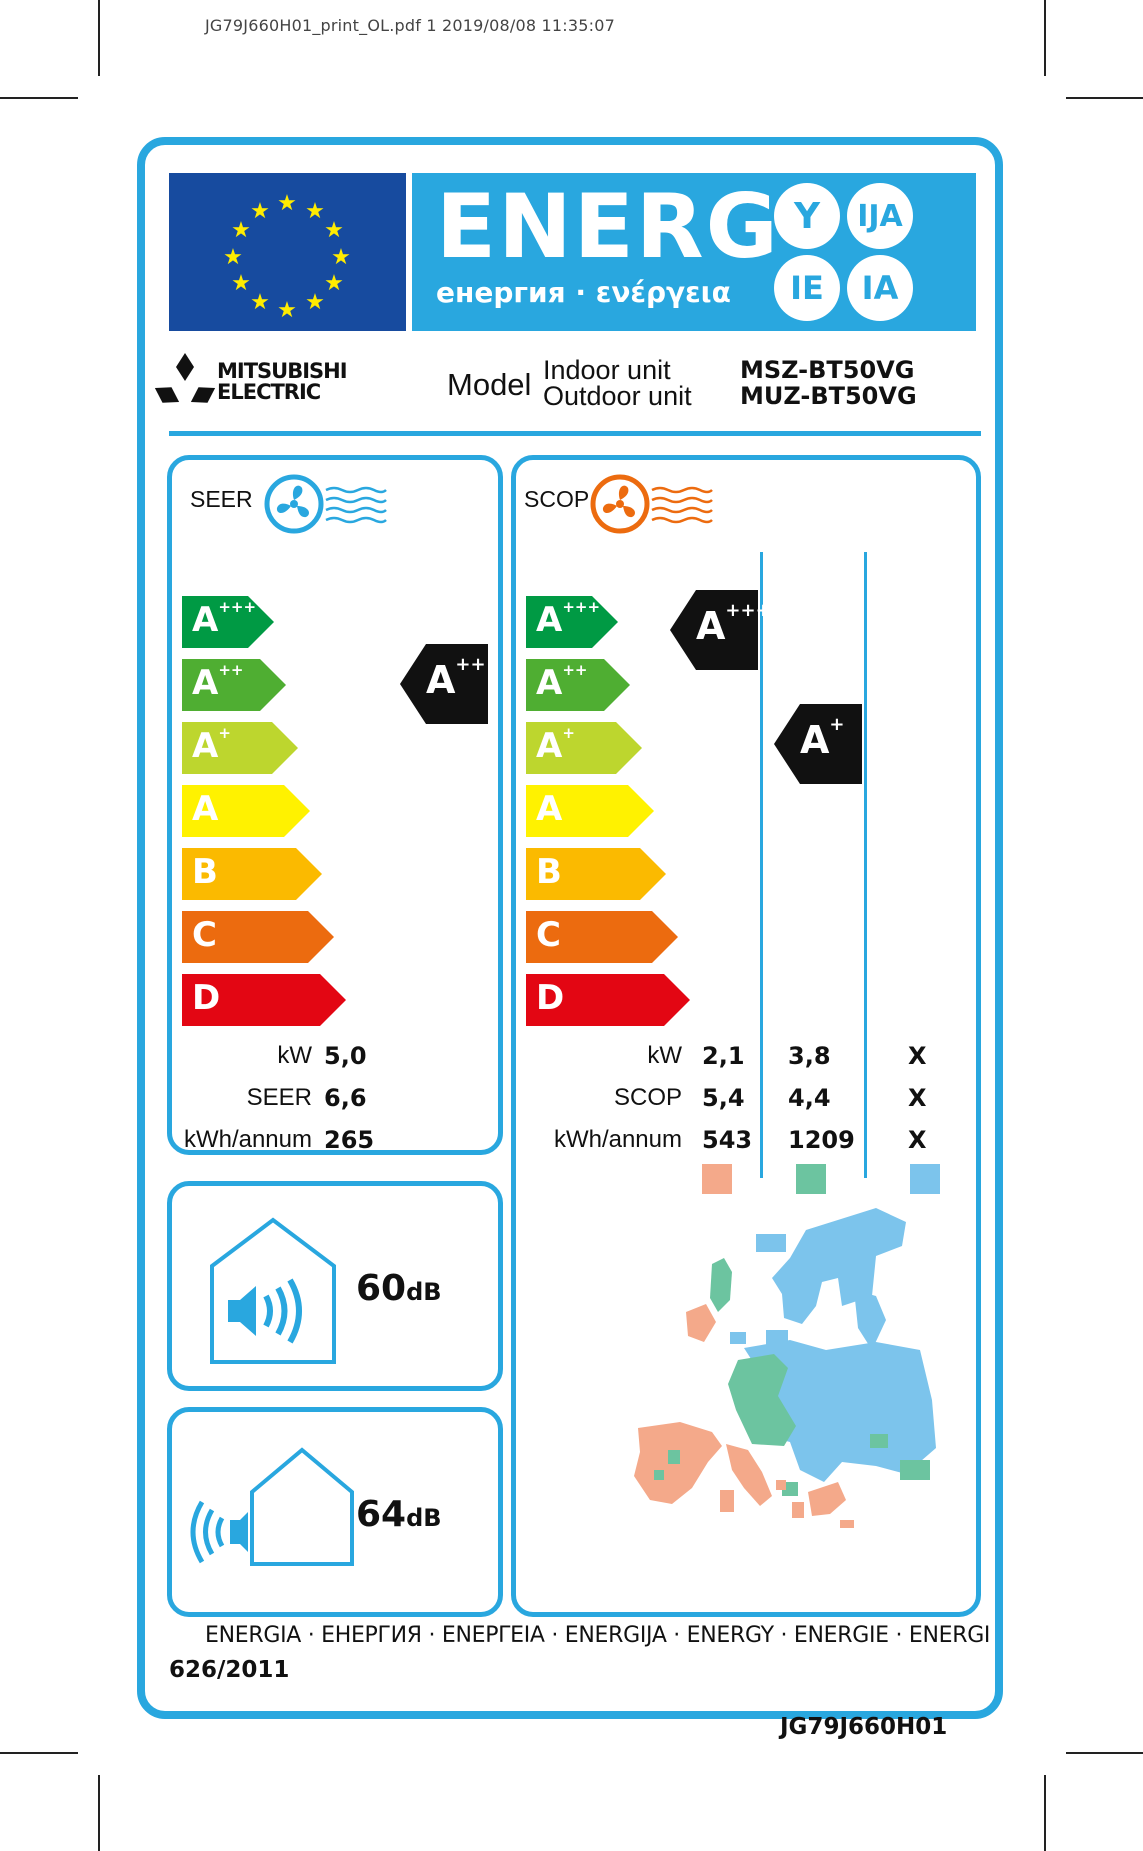 The height and width of the screenshot is (1851, 1143). Describe the element at coordinates (185, 378) in the screenshot. I see `three-diamonds-logo-icon` at that location.